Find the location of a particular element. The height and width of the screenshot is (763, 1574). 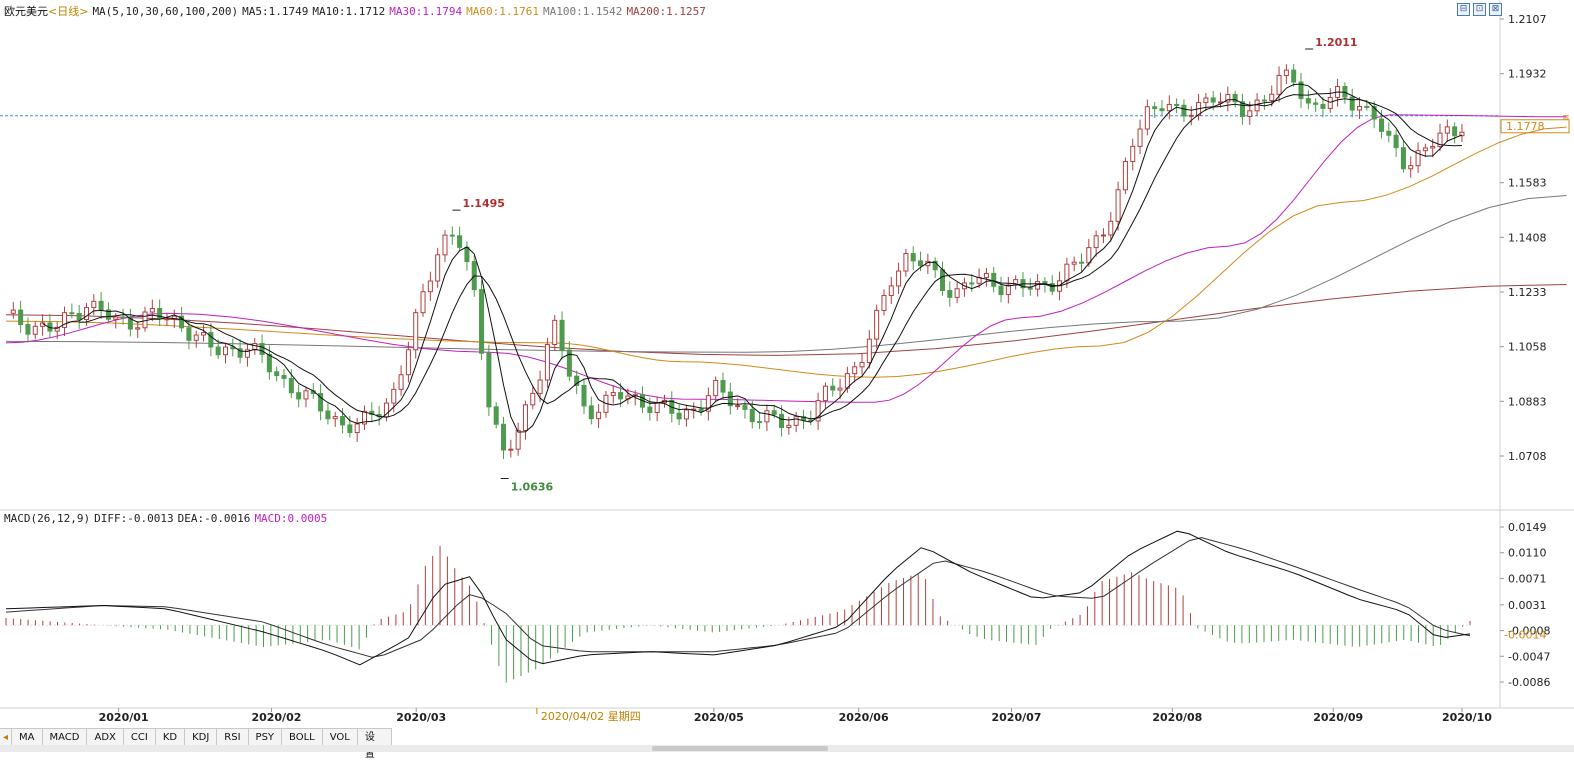

date-label: 2020/09 is located at coordinates (1338, 717).